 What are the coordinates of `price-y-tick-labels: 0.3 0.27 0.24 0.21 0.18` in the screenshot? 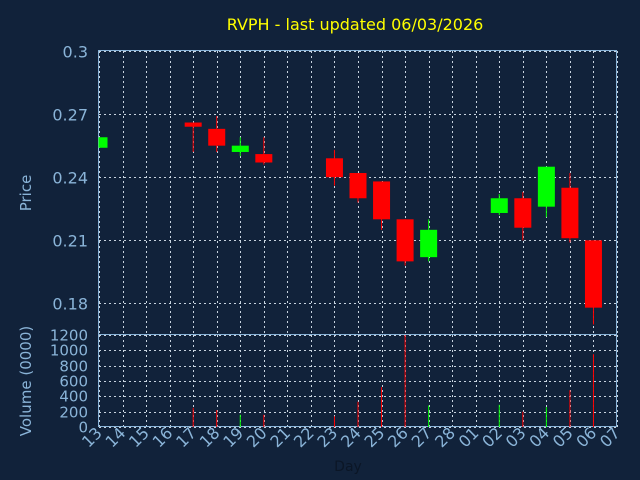 It's located at (70, 178).